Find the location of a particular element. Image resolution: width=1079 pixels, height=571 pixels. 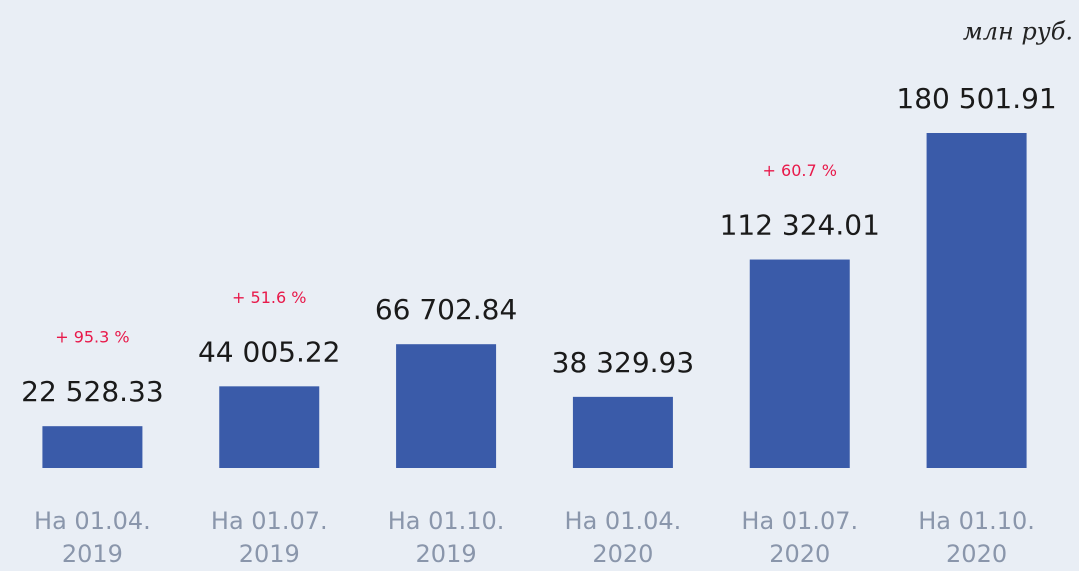

growth-annotation: + 51.6 % is located at coordinates (269, 297).